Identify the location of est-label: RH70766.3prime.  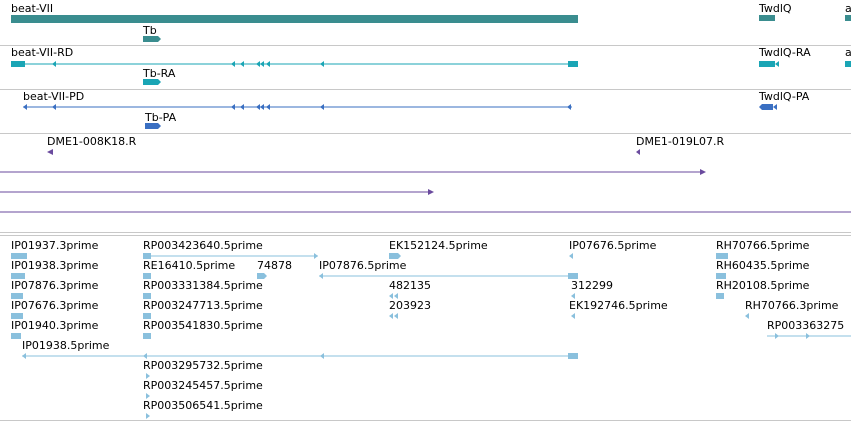
(792, 305).